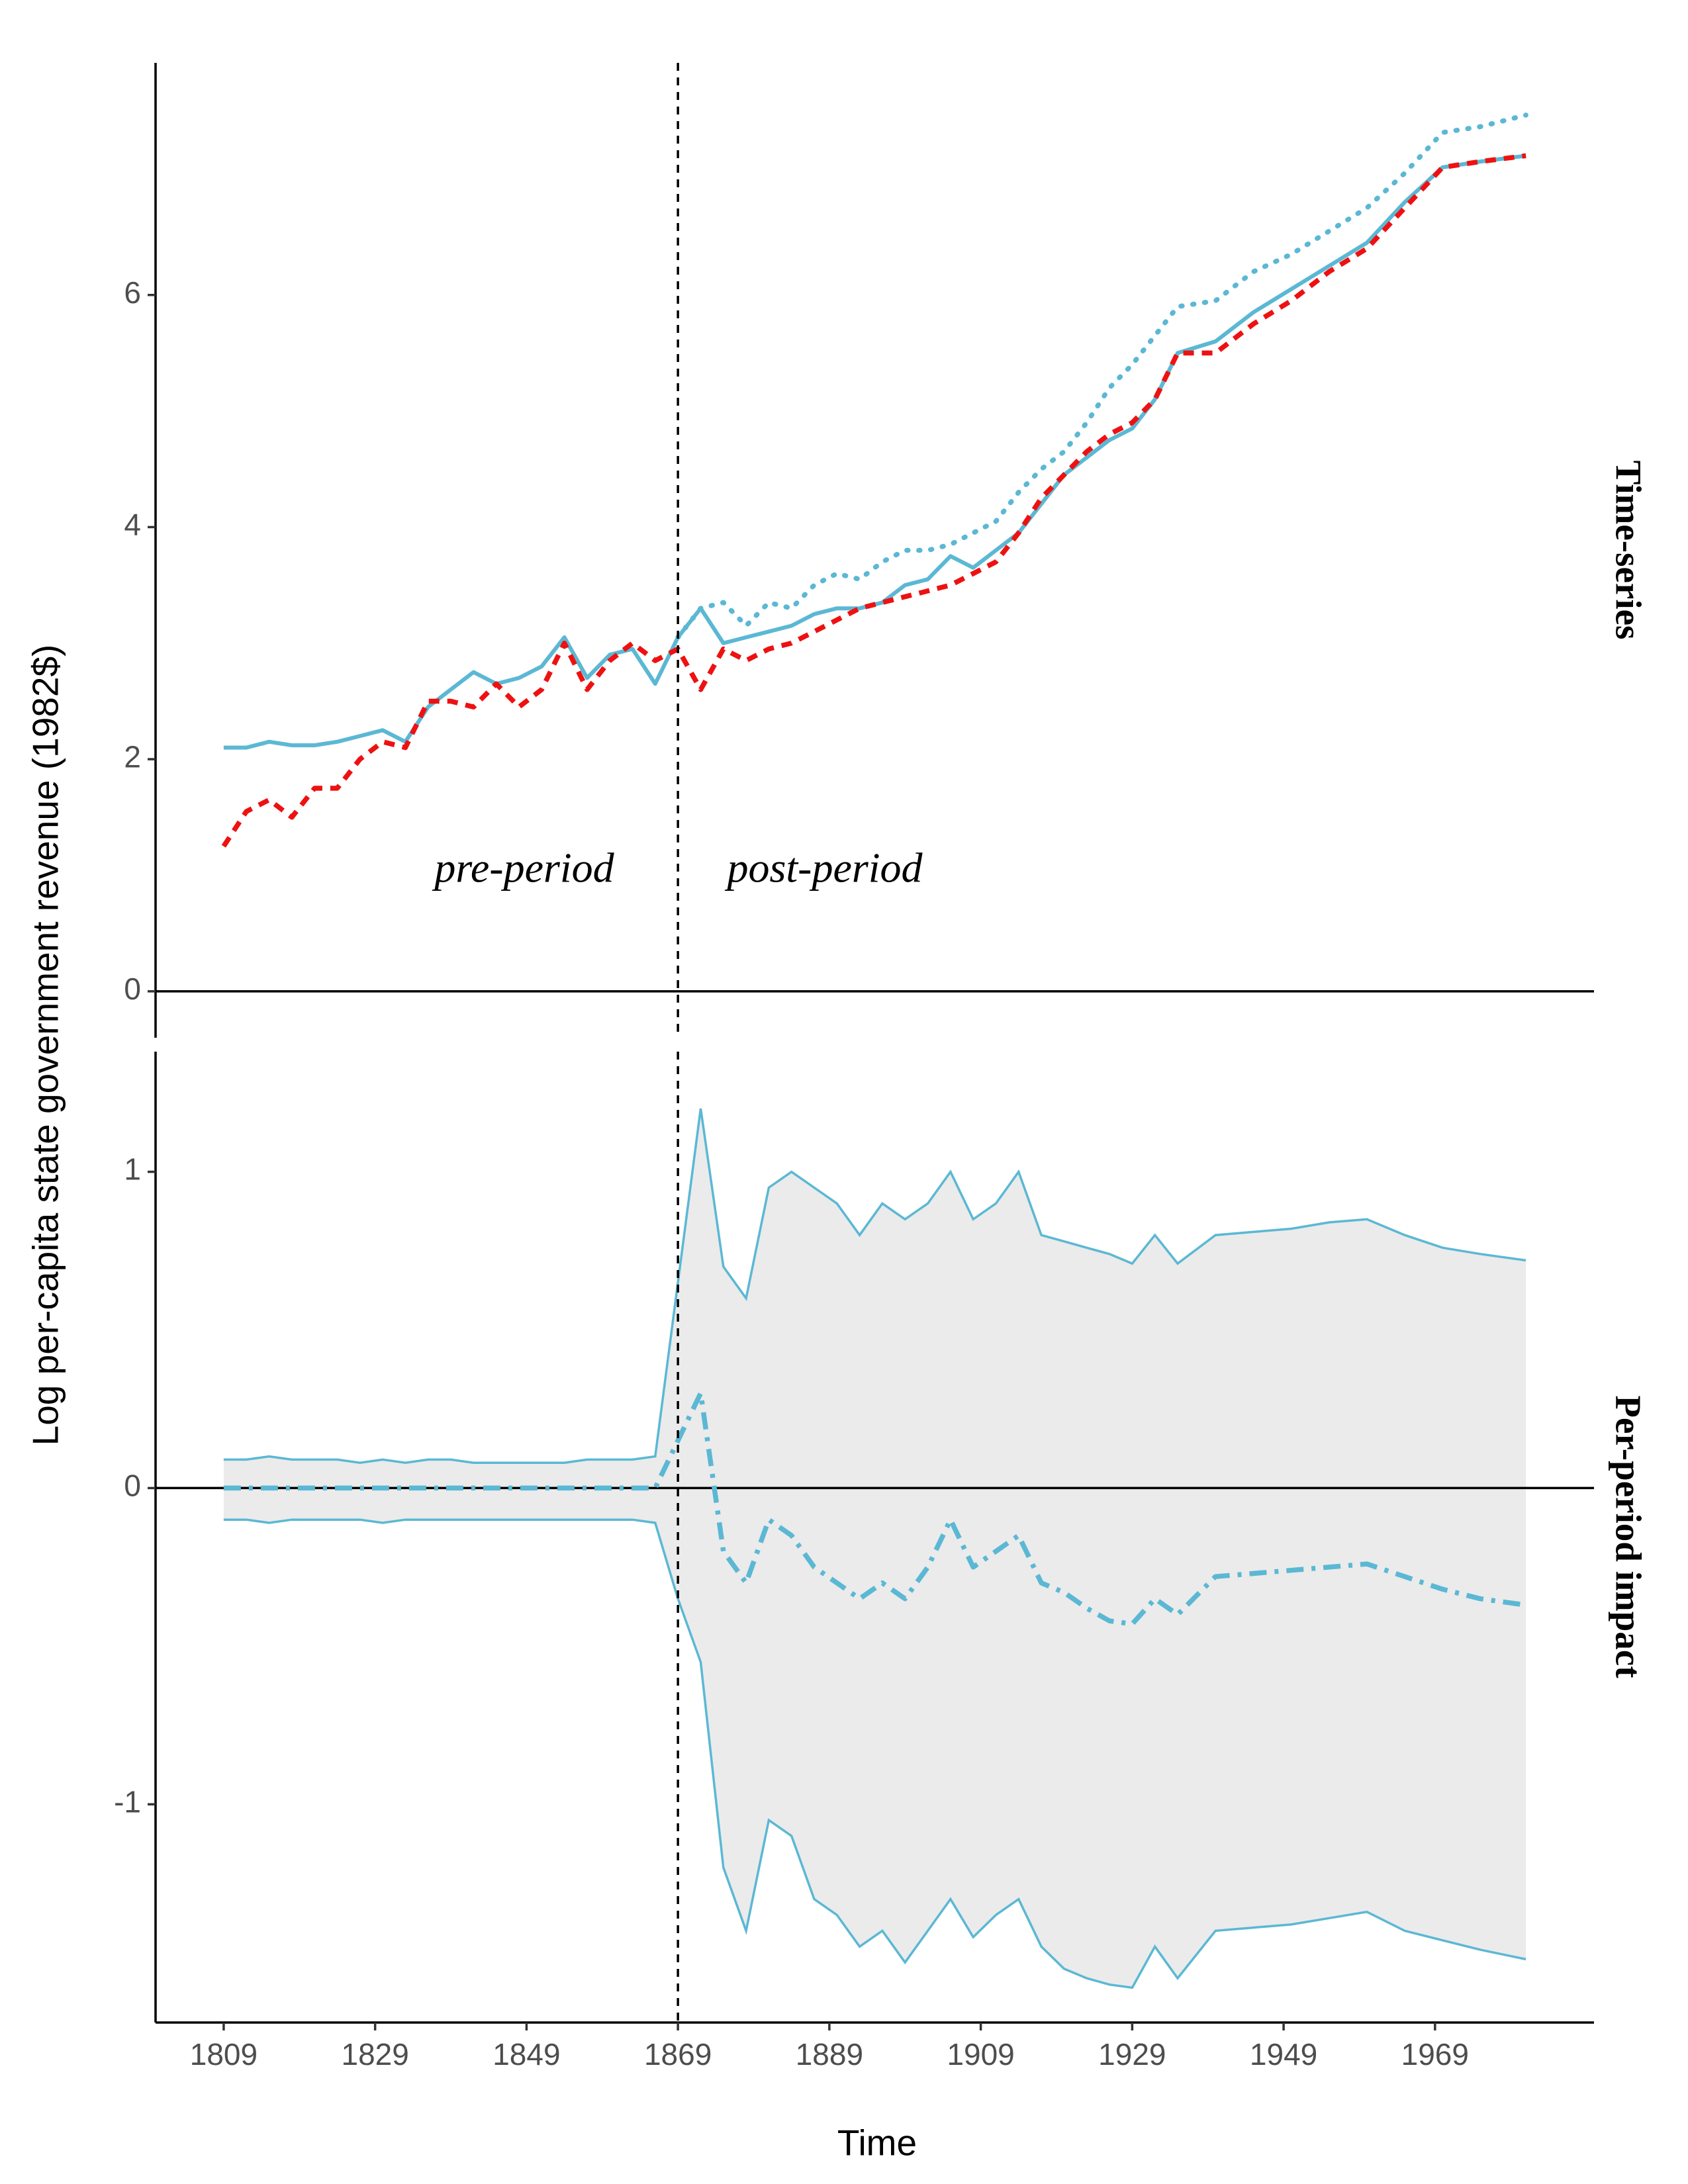  I want to click on y-tick-label: 4, so click(132, 525).